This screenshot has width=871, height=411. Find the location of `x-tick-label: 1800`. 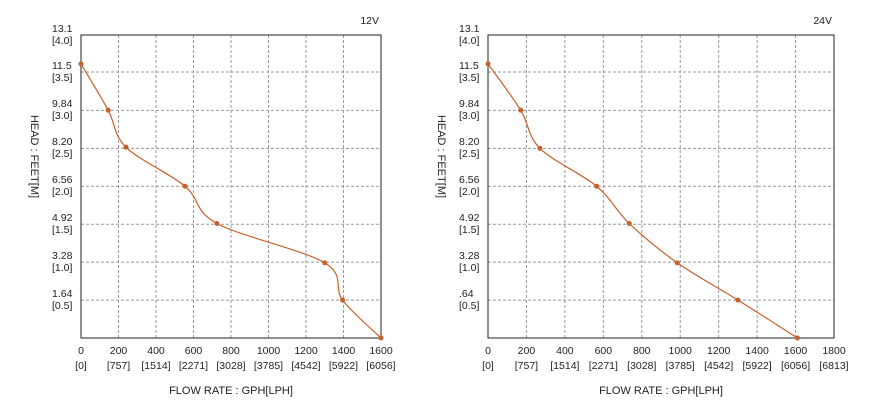

x-tick-label: 1800 is located at coordinates (834, 351).